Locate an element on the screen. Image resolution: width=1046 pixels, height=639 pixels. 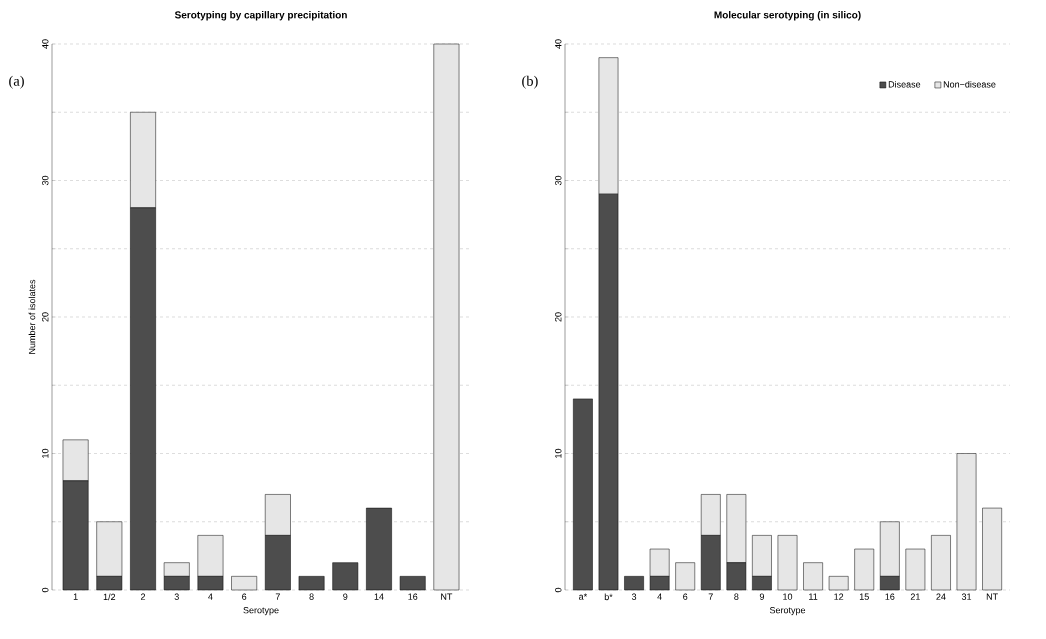
y-axis-title: Number of isolates is located at coordinates (32, 316).